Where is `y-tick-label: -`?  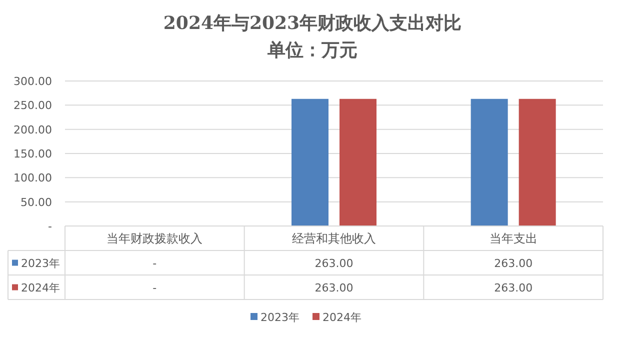 y-tick-label: - is located at coordinates (50, 226).